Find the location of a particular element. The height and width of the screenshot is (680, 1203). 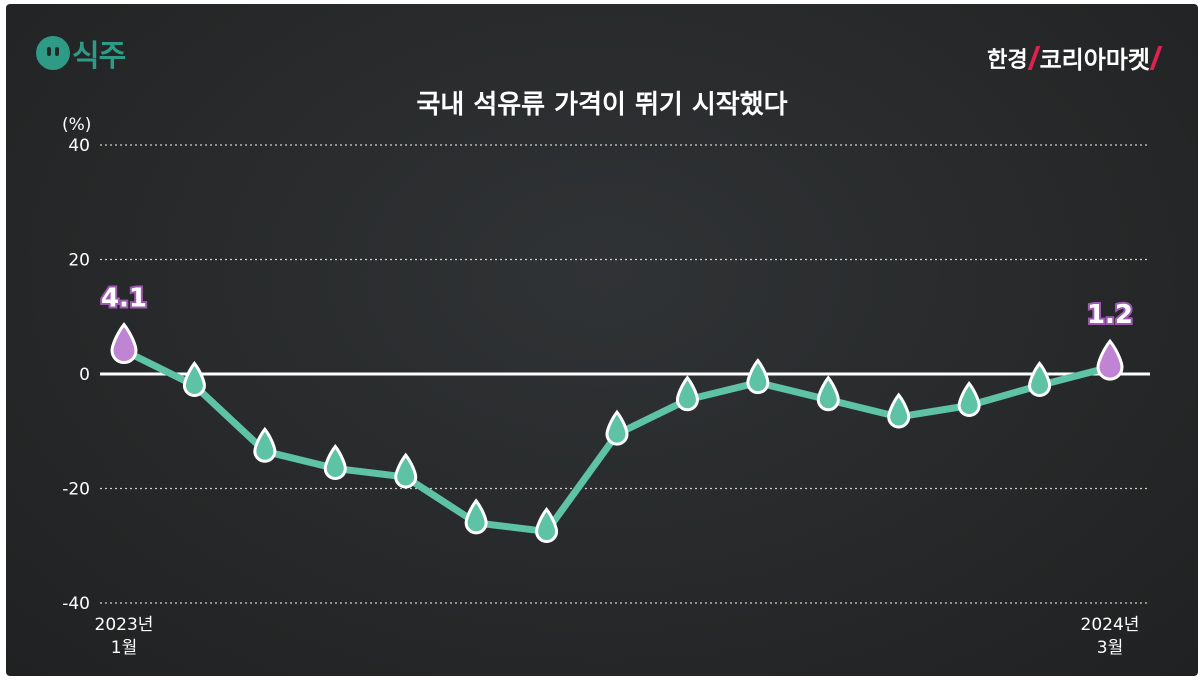

brand-logo-left: 식주 is located at coordinates (81, 53).